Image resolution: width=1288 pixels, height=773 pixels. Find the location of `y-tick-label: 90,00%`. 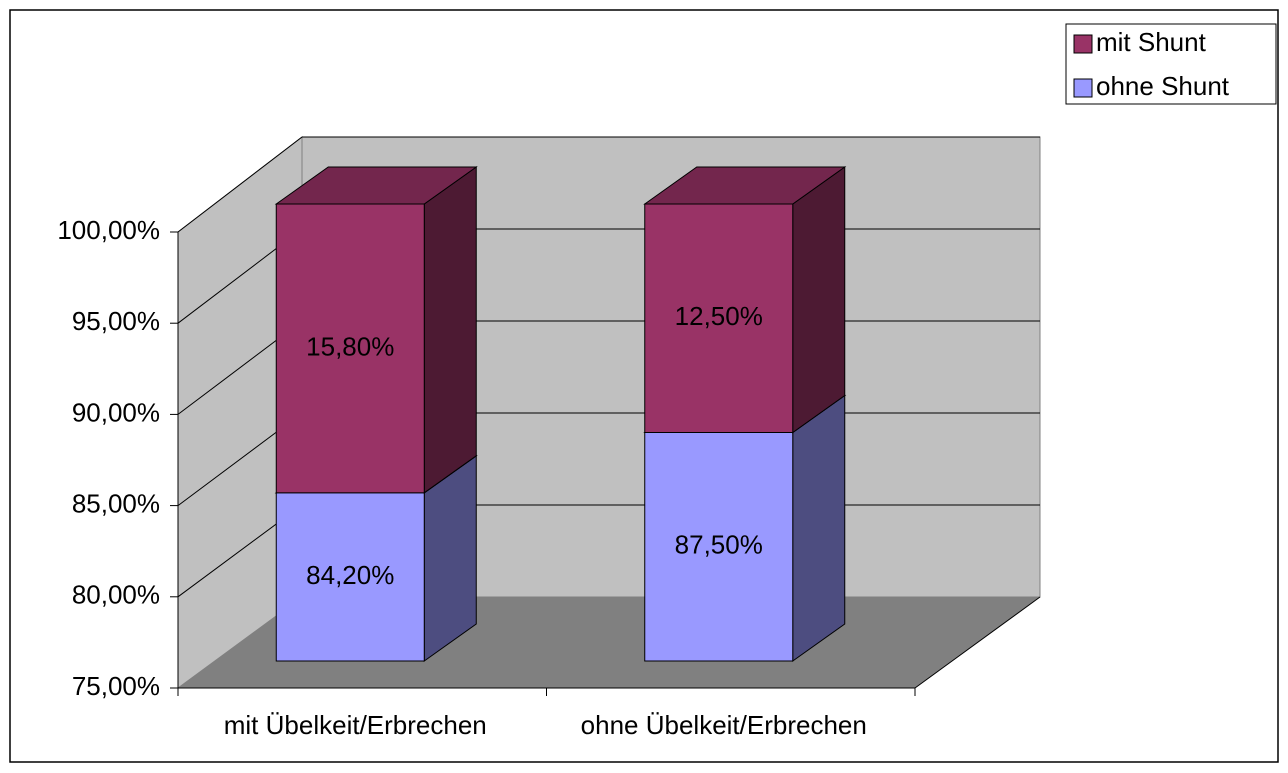

y-tick-label: 90,00% is located at coordinates (116, 412).